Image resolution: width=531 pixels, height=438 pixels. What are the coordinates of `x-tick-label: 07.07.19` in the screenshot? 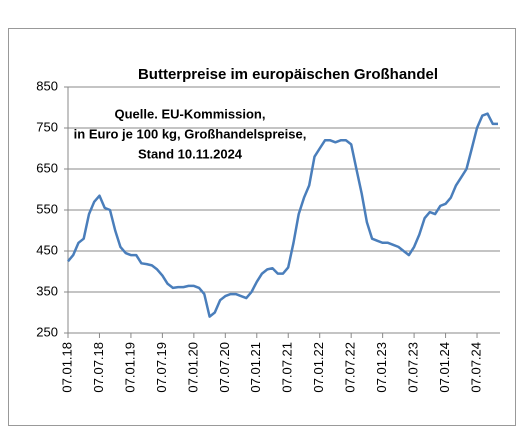 It's located at (161, 367).